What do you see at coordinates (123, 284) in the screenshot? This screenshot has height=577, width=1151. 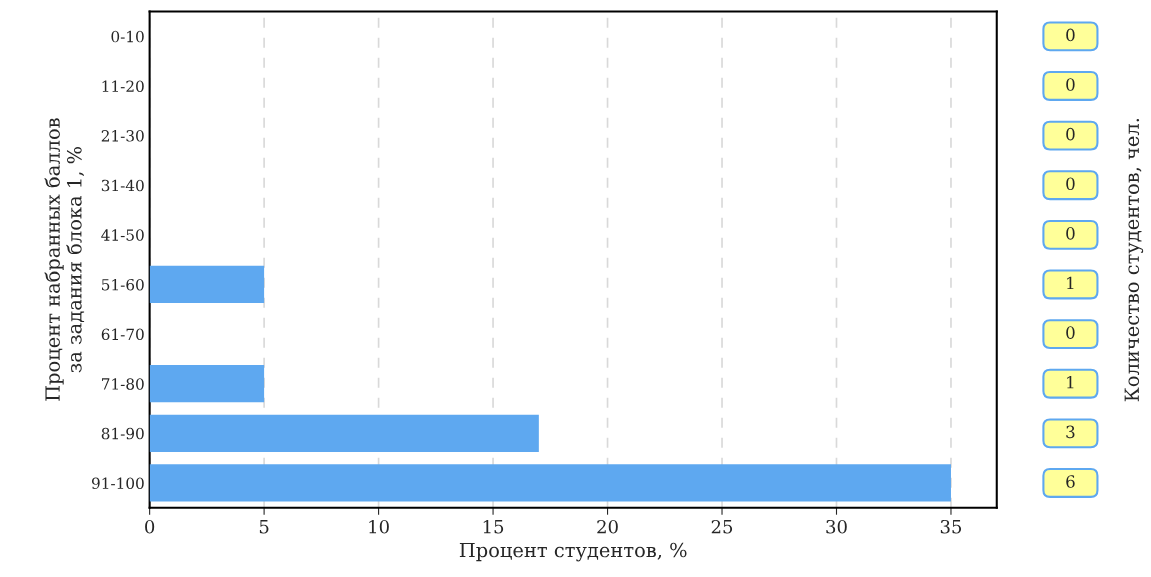 I see `y-tick-label: 51-60` at bounding box center [123, 284].